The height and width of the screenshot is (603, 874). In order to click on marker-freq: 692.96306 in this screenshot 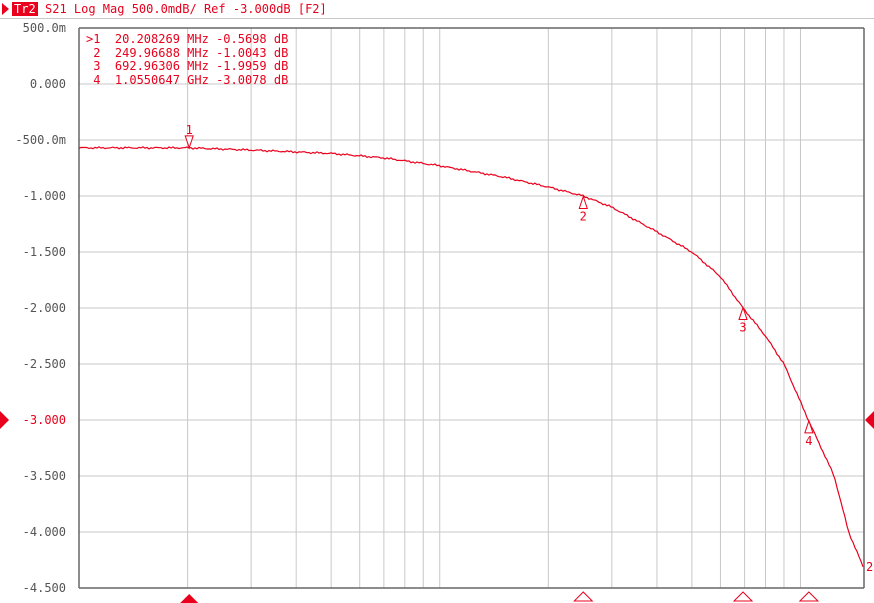, I will do `click(151, 66)`.